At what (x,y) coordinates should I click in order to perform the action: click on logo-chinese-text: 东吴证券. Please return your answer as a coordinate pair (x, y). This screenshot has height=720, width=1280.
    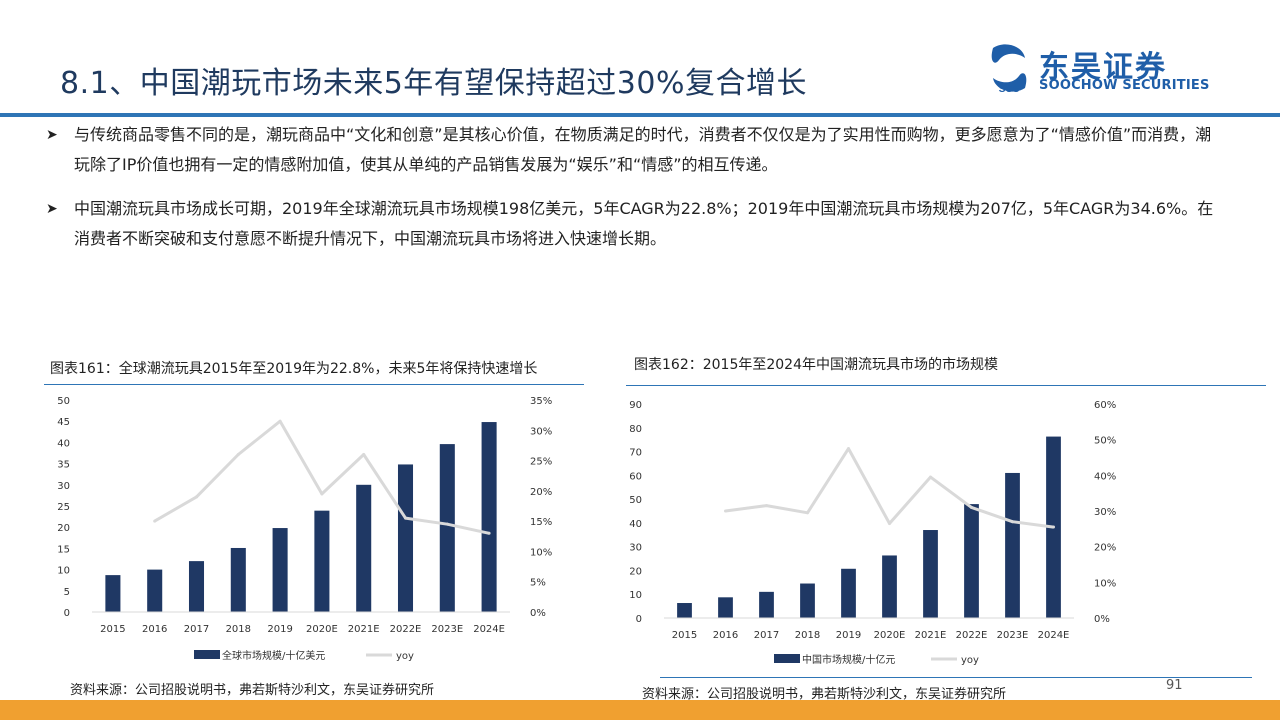
    Looking at the image, I should click on (1103, 67).